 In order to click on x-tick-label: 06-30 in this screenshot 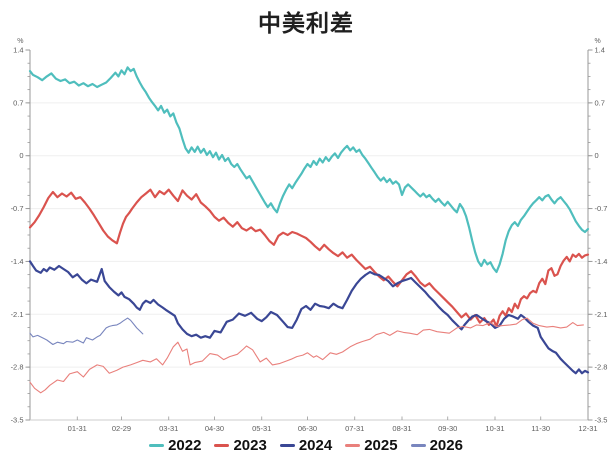, I will do `click(307, 428)`.